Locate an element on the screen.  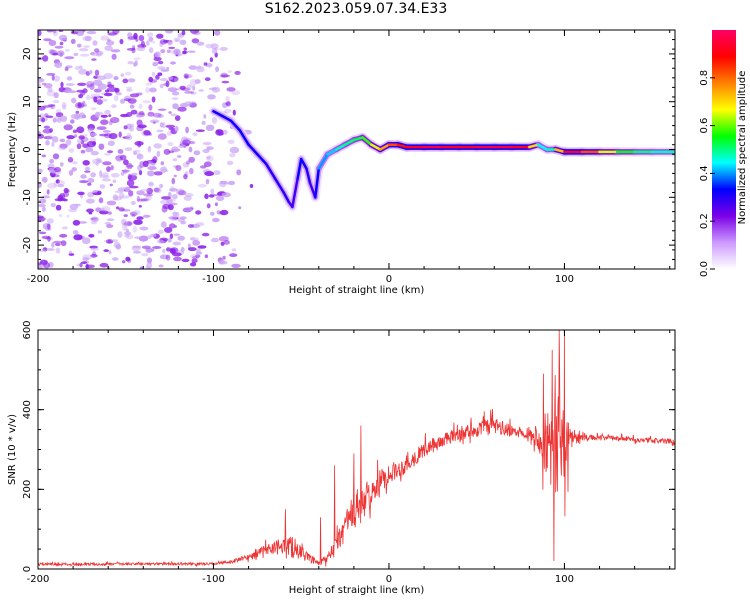
heatmap-frequency-ridge is located at coordinates (442, 159).